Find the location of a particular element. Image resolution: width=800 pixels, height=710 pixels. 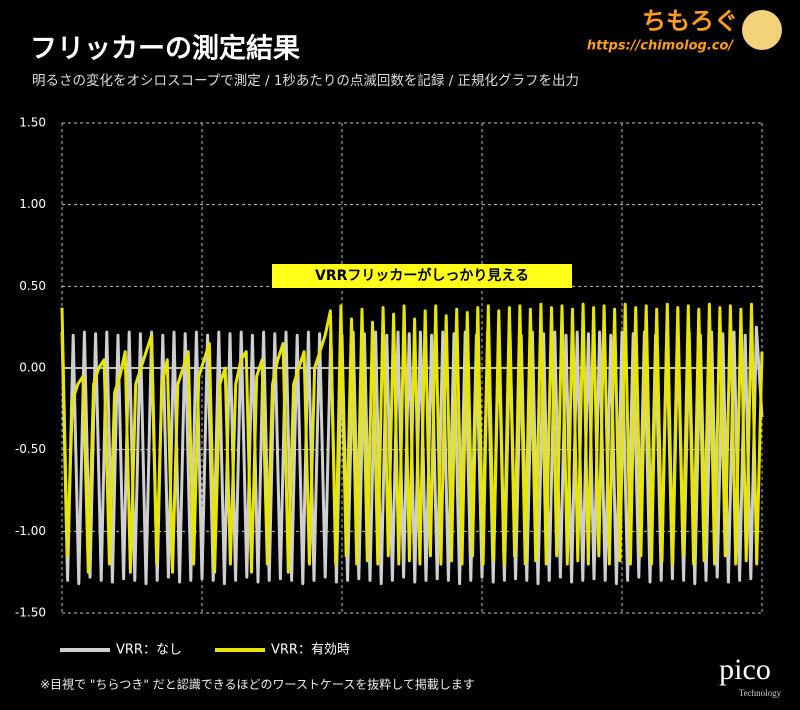

annotation-box is located at coordinates (422, 276).